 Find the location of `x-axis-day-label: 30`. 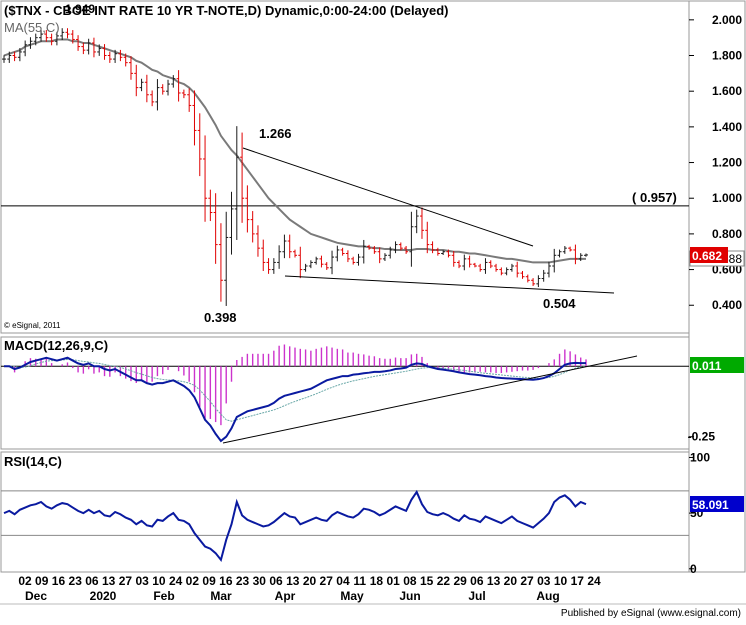

x-axis-day-label: 30 is located at coordinates (260, 581).